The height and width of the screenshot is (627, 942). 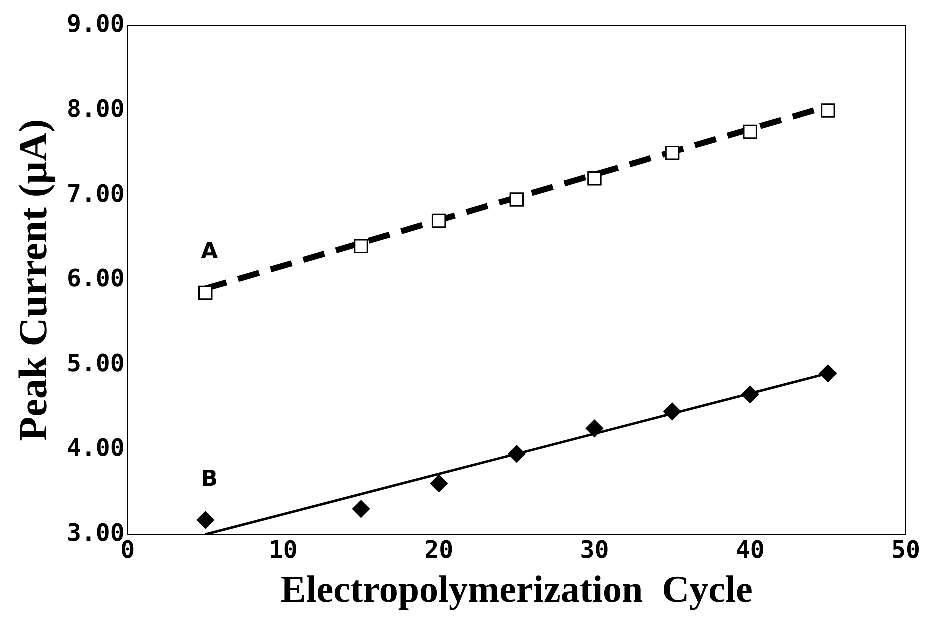 What do you see at coordinates (96, 448) in the screenshot?
I see `y-tick-label: 4.00` at bounding box center [96, 448].